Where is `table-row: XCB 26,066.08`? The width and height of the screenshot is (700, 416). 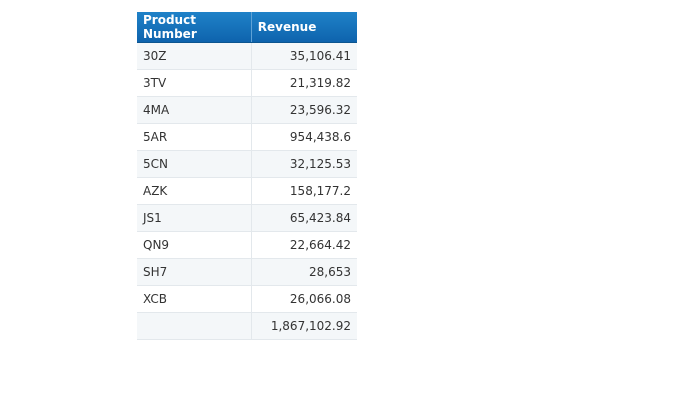 table-row: XCB 26,066.08 is located at coordinates (247, 299).